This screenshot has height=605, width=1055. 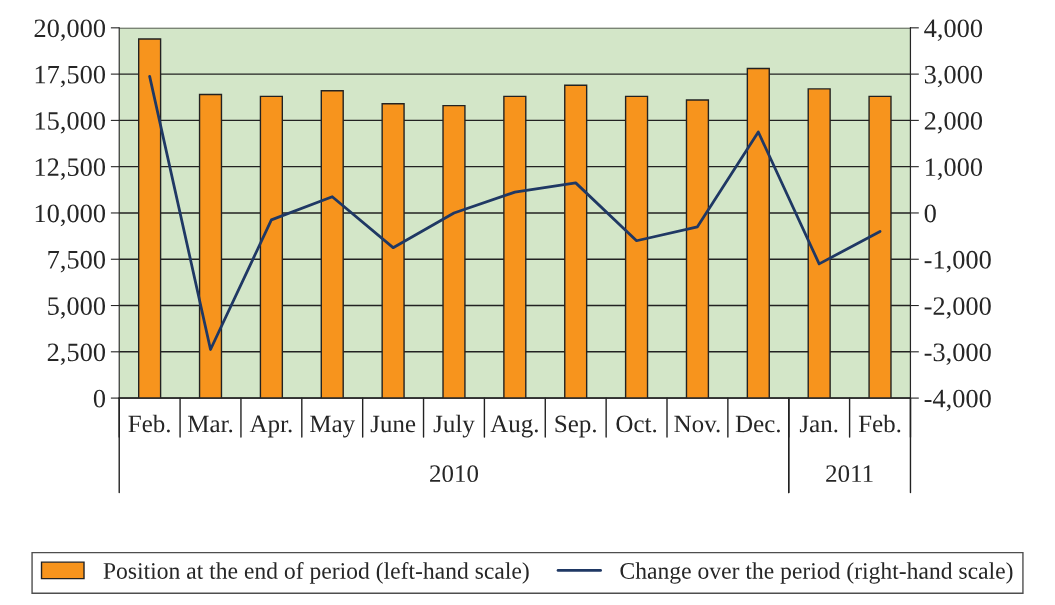 What do you see at coordinates (70, 123) in the screenshot?
I see `y-tick-label: 15,000` at bounding box center [70, 123].